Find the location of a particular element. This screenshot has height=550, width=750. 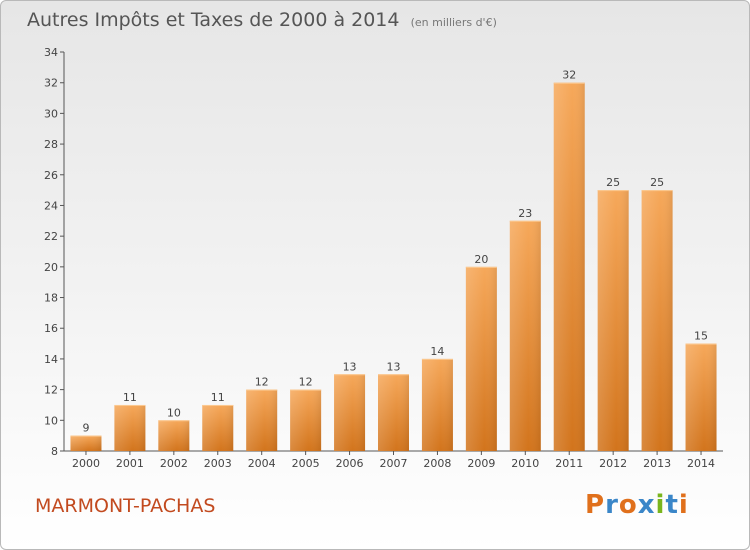

bar-shade-2001 is located at coordinates (130, 427).